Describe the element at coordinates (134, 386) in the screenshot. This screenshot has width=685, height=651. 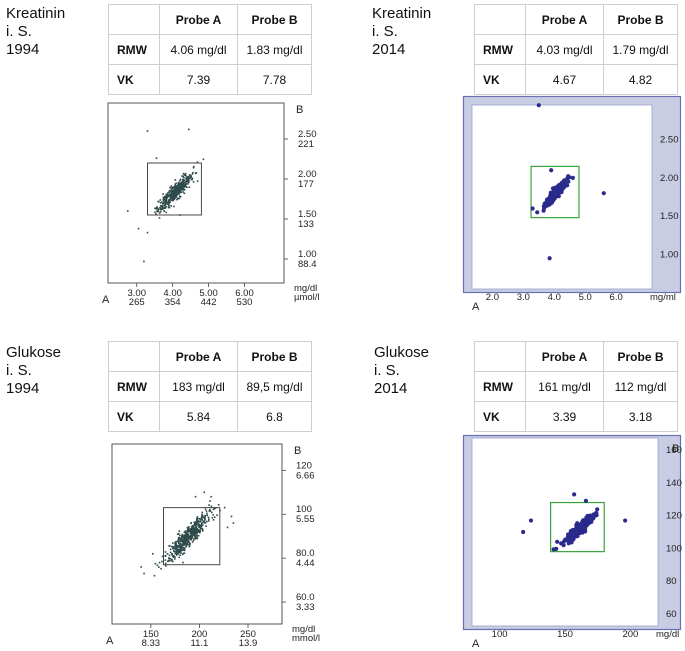
I see `row-label-rmw: RMW` at that location.